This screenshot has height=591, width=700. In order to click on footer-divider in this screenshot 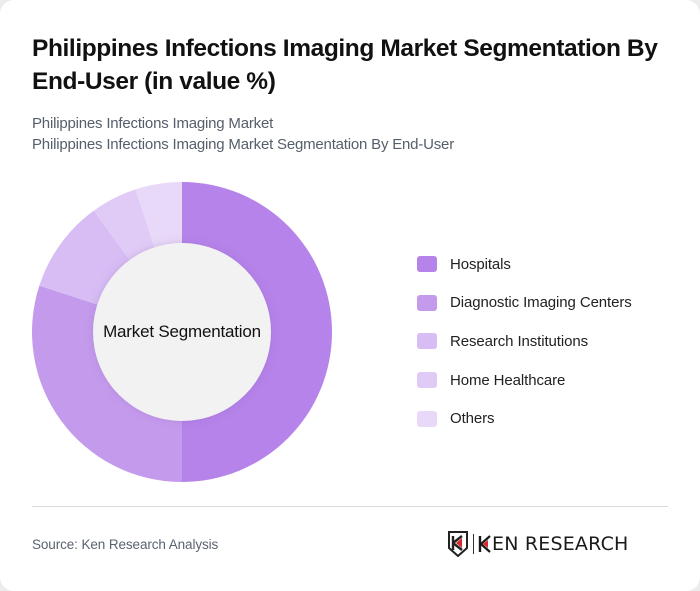, I will do `click(350, 506)`.